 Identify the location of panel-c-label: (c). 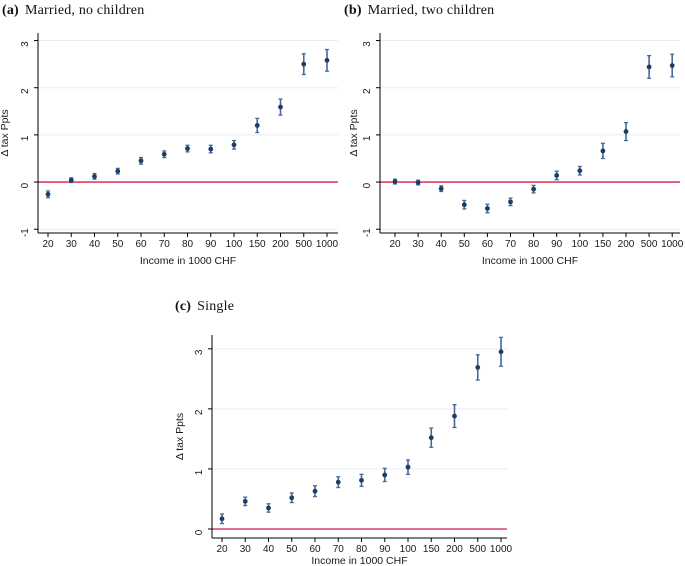
(183, 306).